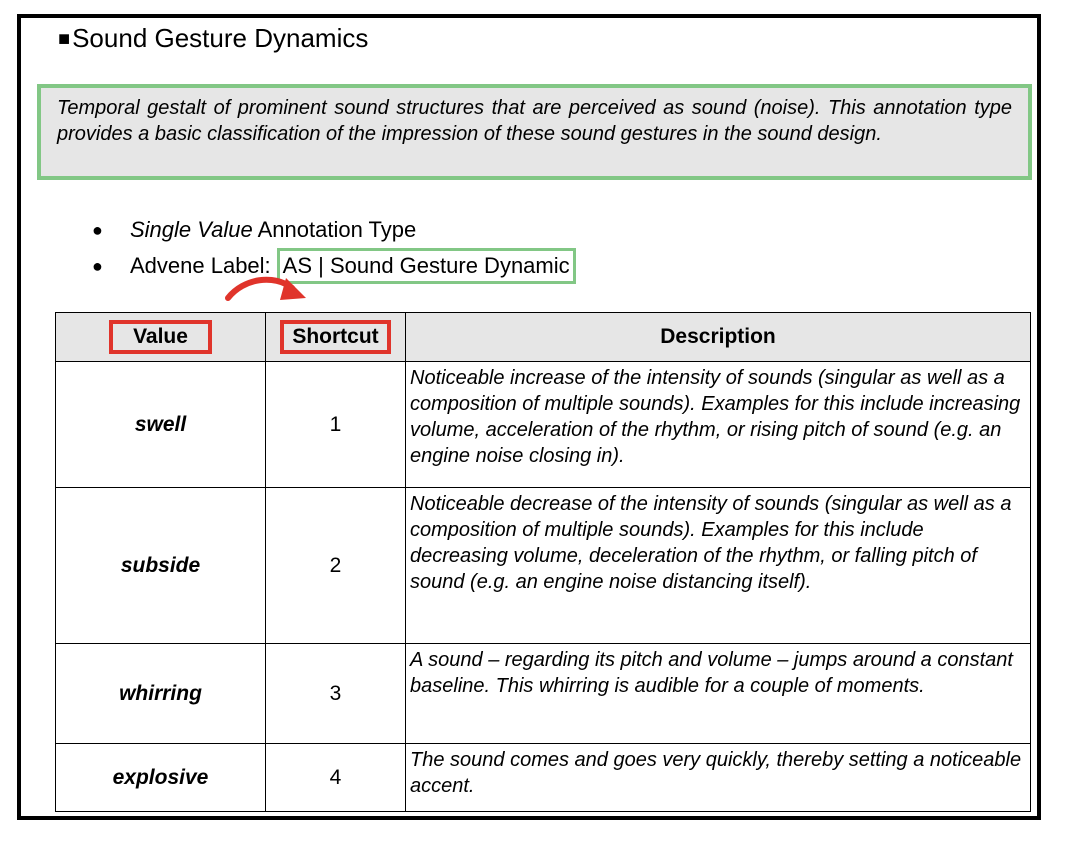  I want to click on annotation-type-text: Annotation Type, so click(334, 229).